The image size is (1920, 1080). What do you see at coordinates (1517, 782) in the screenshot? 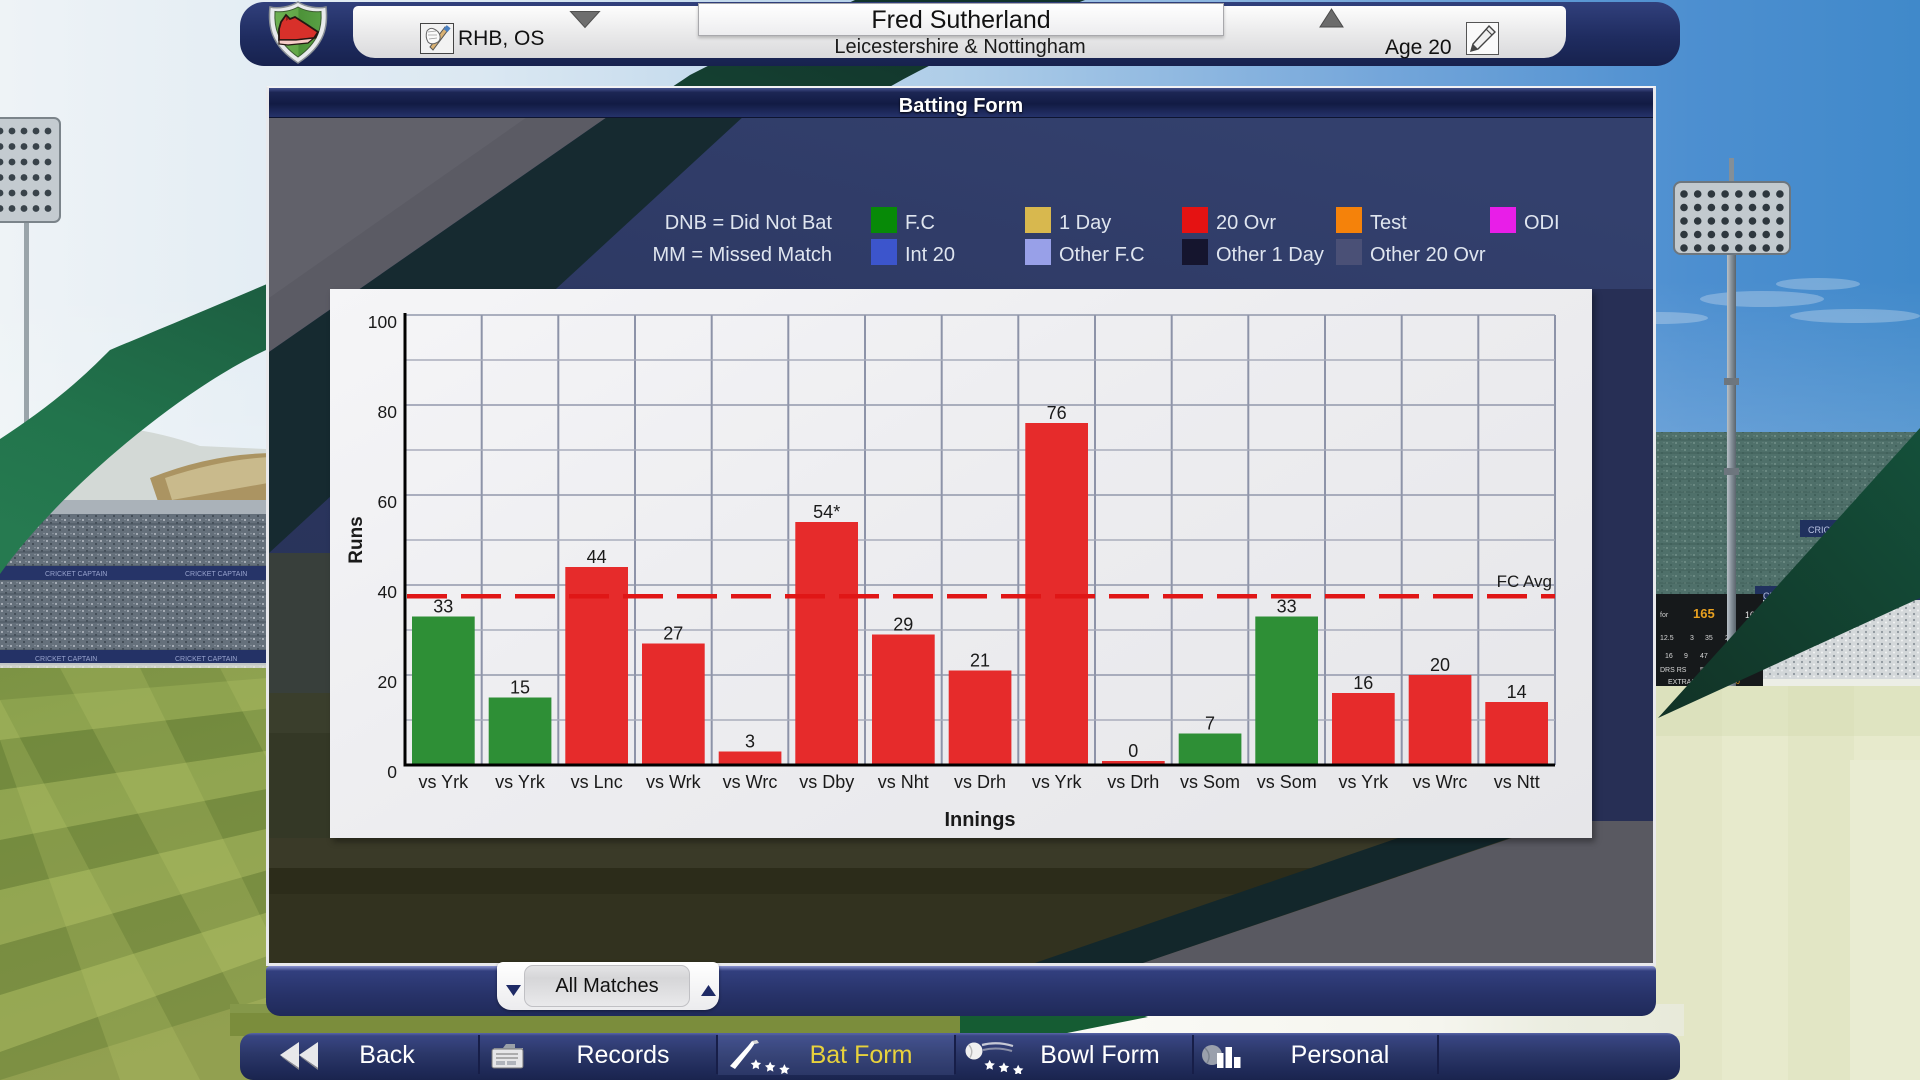
I see `svg-text: vs Ntt` at bounding box center [1517, 782].